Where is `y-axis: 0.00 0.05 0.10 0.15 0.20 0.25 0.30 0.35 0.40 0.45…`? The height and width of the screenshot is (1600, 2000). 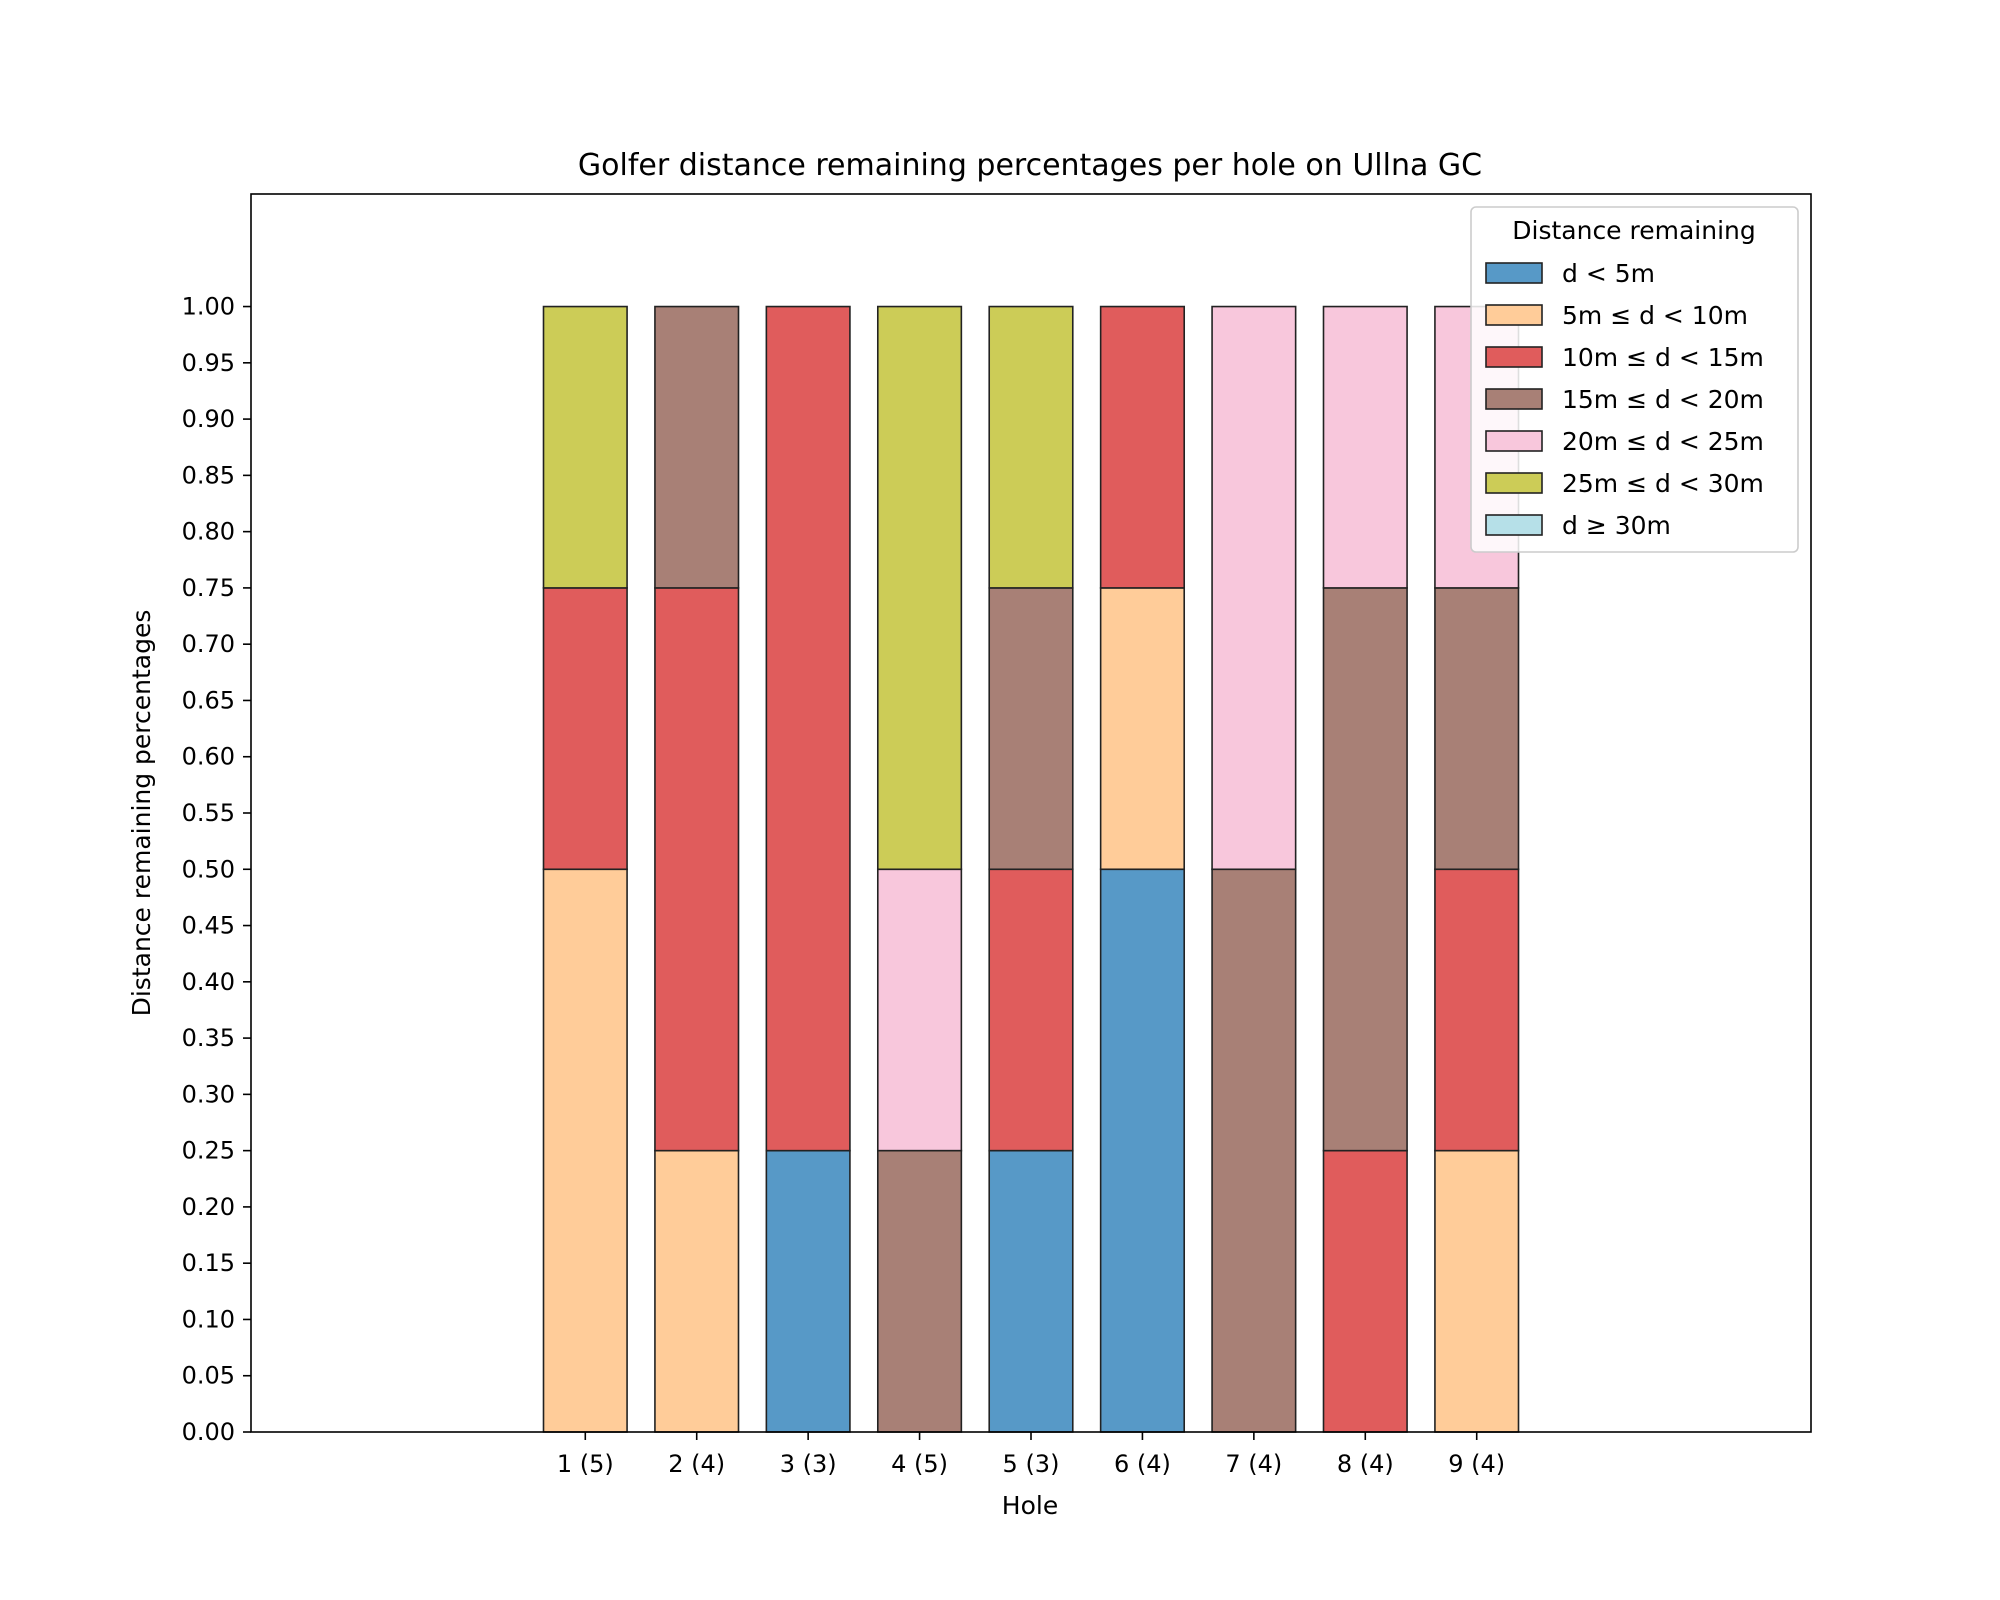
y-axis: 0.00 0.05 0.10 0.15 0.20 0.25 0.30 0.35 0.40 0.45… is located at coordinates (216, 869).